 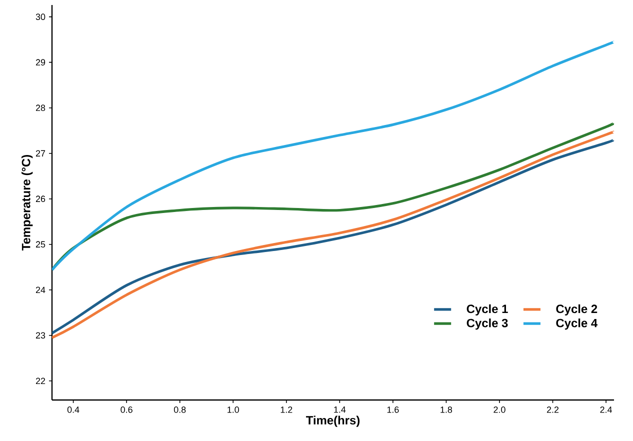 What do you see at coordinates (552, 409) in the screenshot?
I see `x-tick-label: 2.2` at bounding box center [552, 409].